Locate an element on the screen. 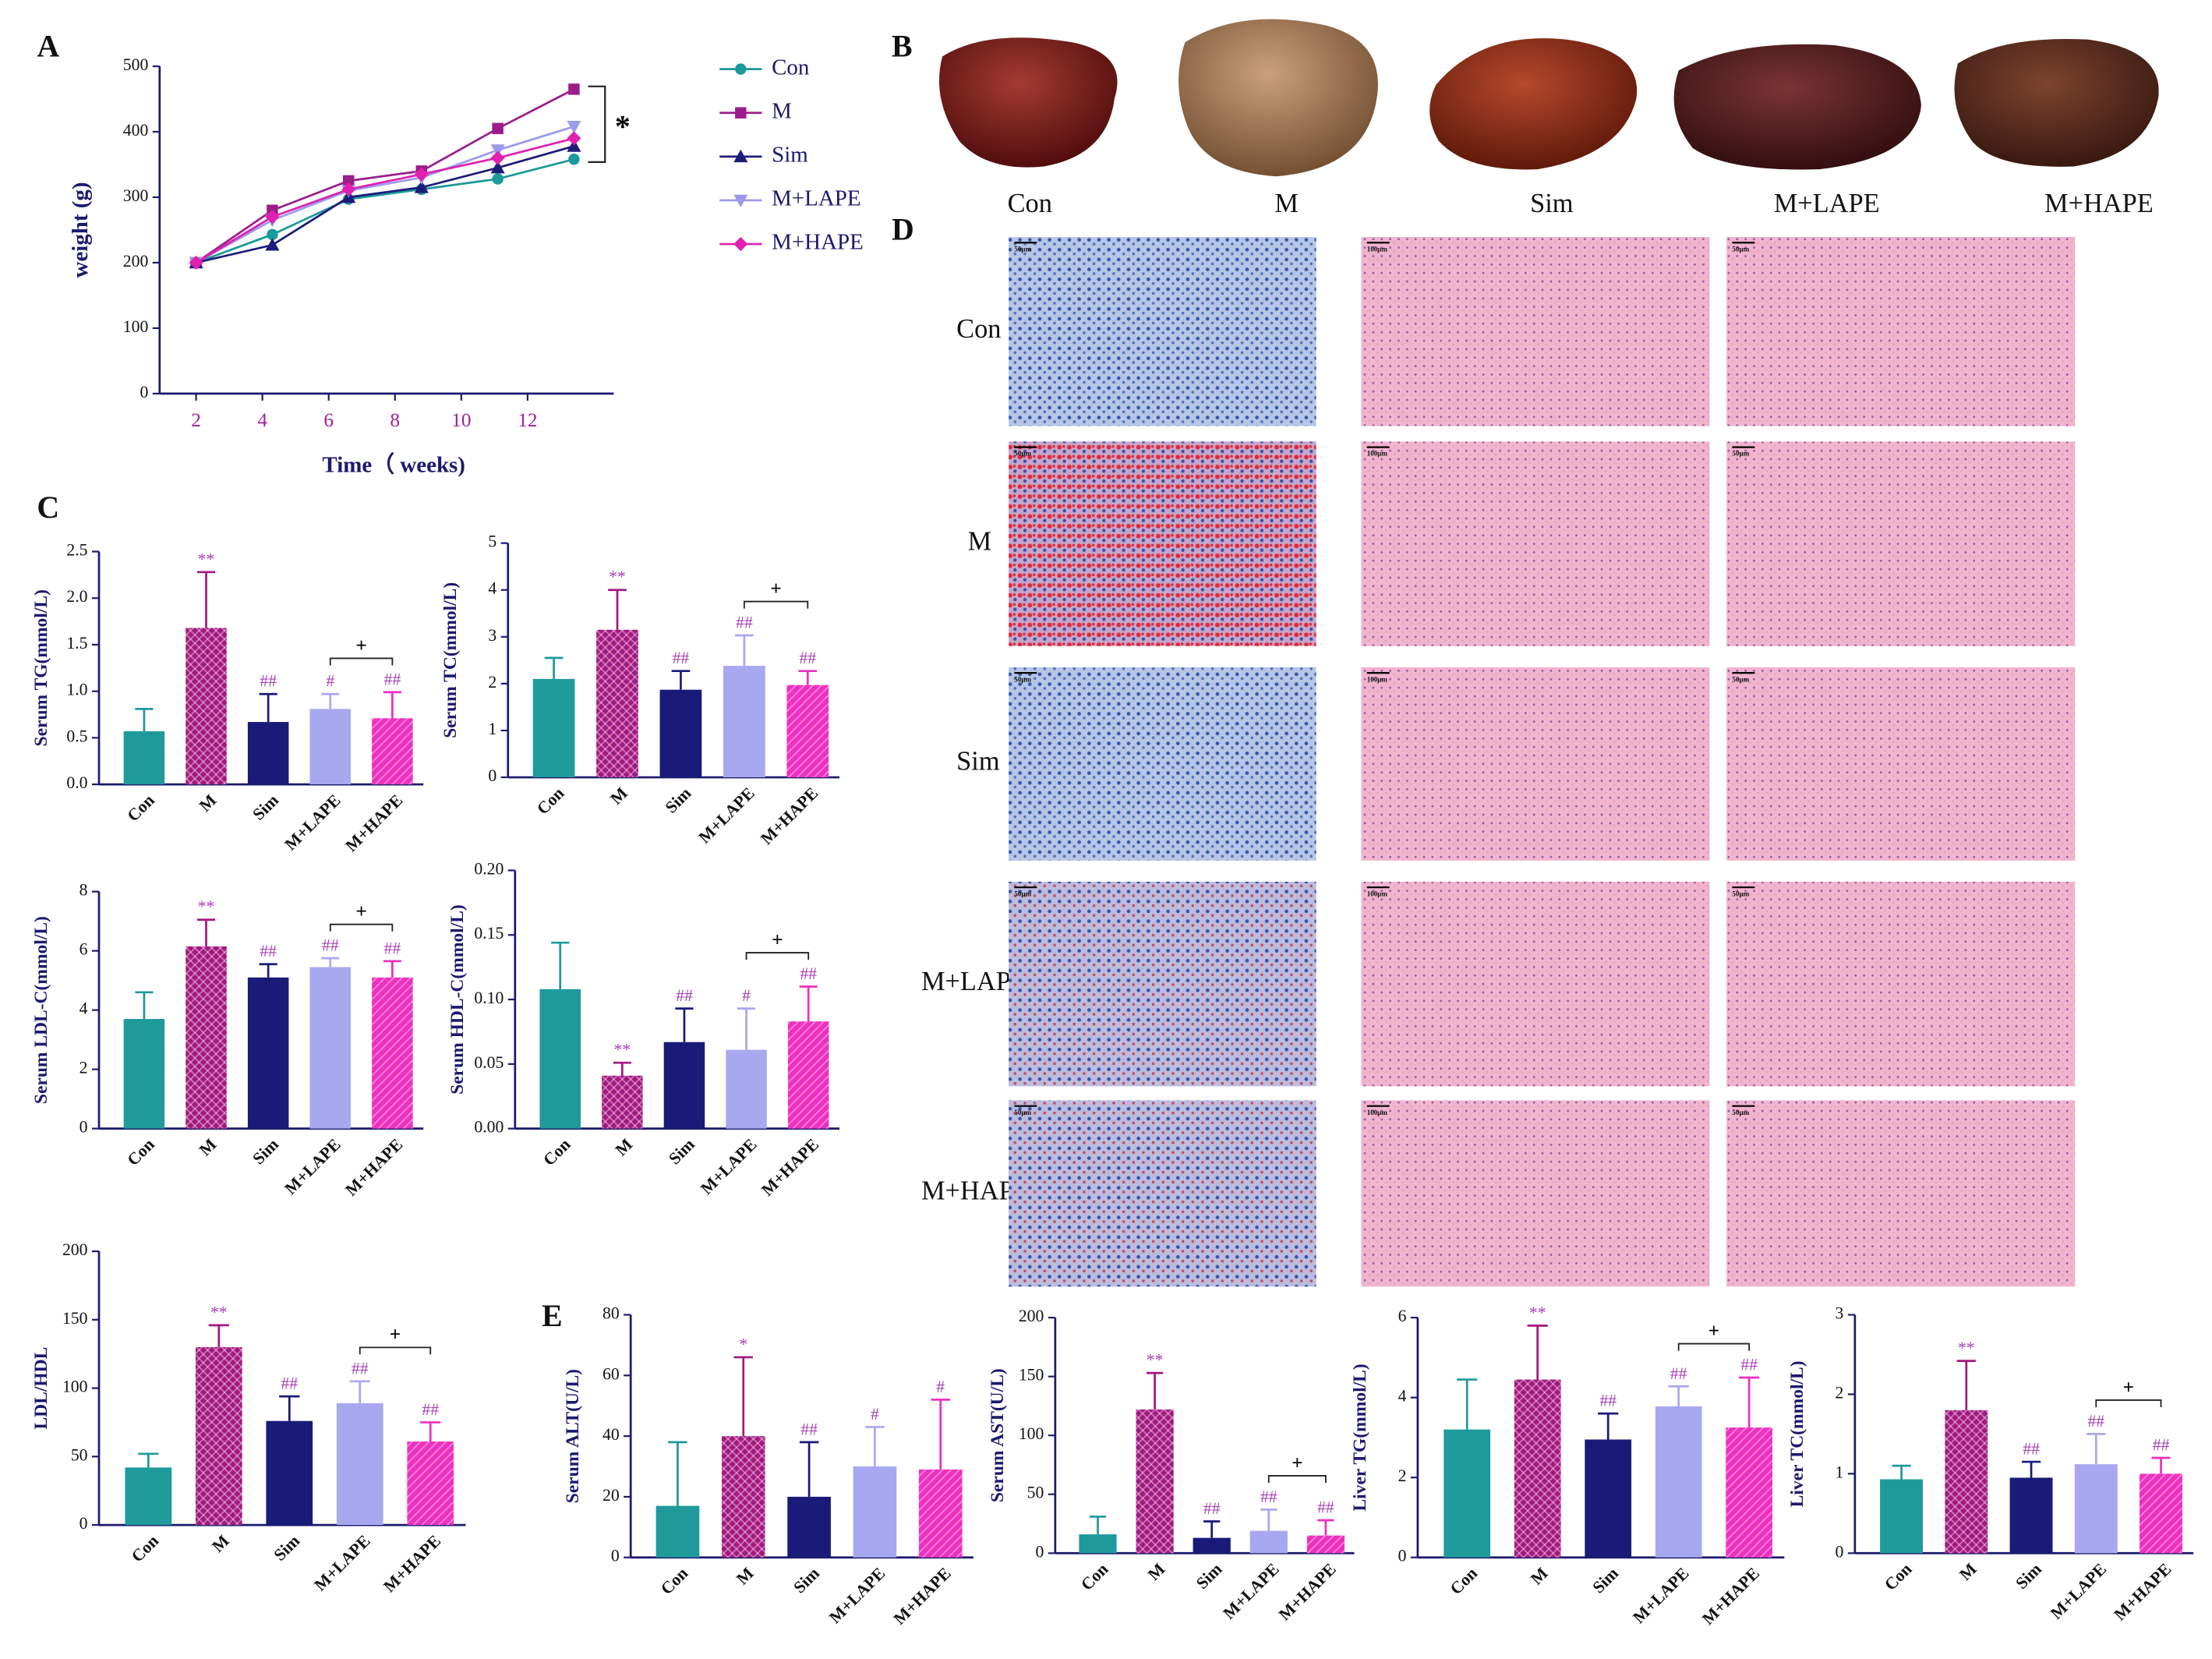  panel-letter: E is located at coordinates (552, 1316).